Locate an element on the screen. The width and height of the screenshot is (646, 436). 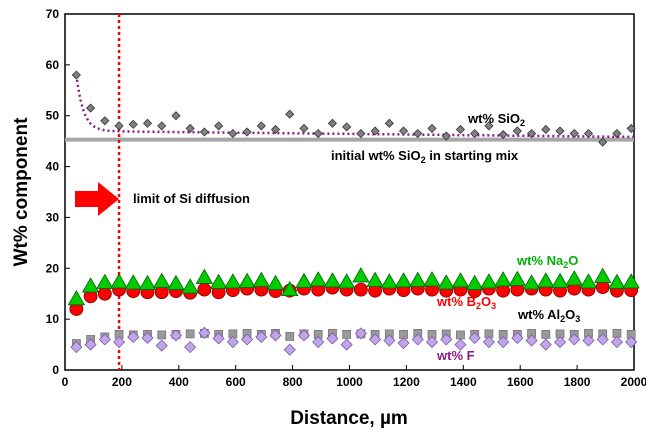
x-tick-label: 1200 is located at coordinates (406, 382).